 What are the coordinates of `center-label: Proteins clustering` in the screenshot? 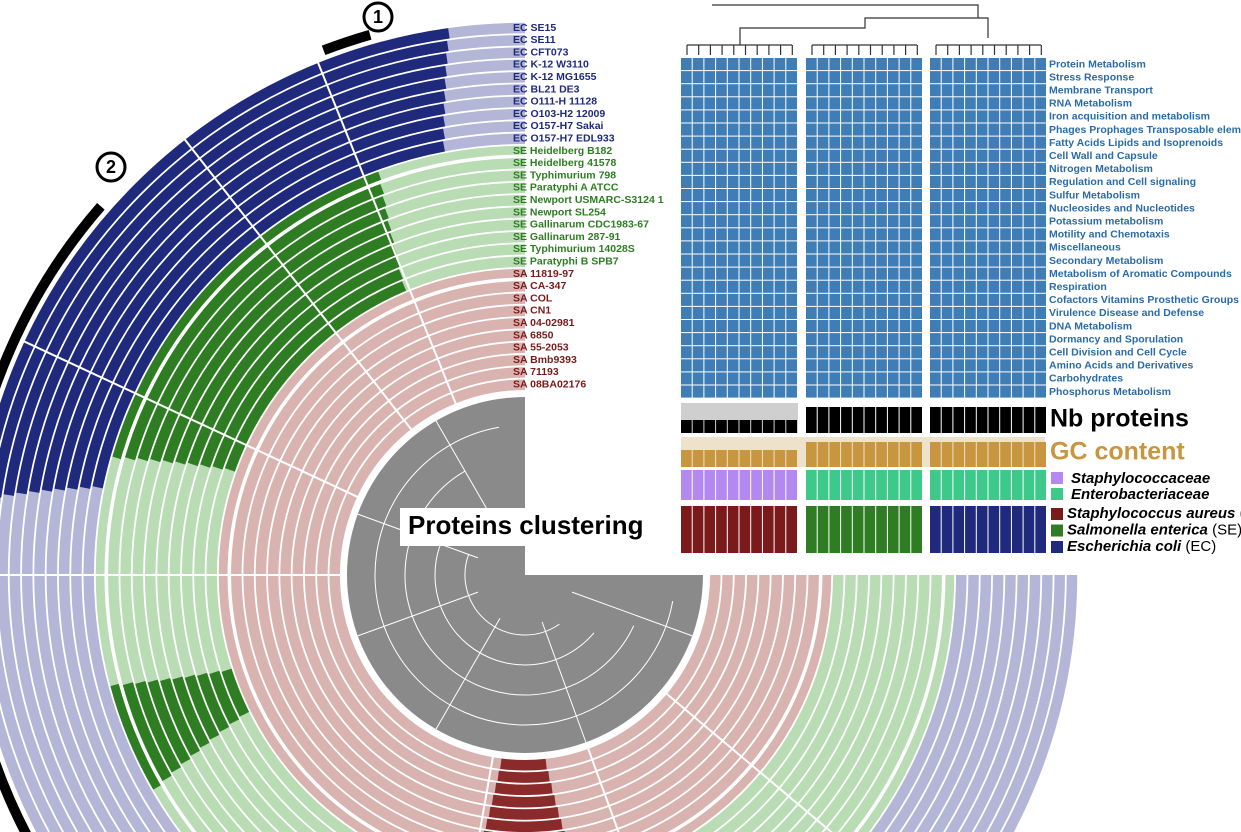 It's located at (526, 525).